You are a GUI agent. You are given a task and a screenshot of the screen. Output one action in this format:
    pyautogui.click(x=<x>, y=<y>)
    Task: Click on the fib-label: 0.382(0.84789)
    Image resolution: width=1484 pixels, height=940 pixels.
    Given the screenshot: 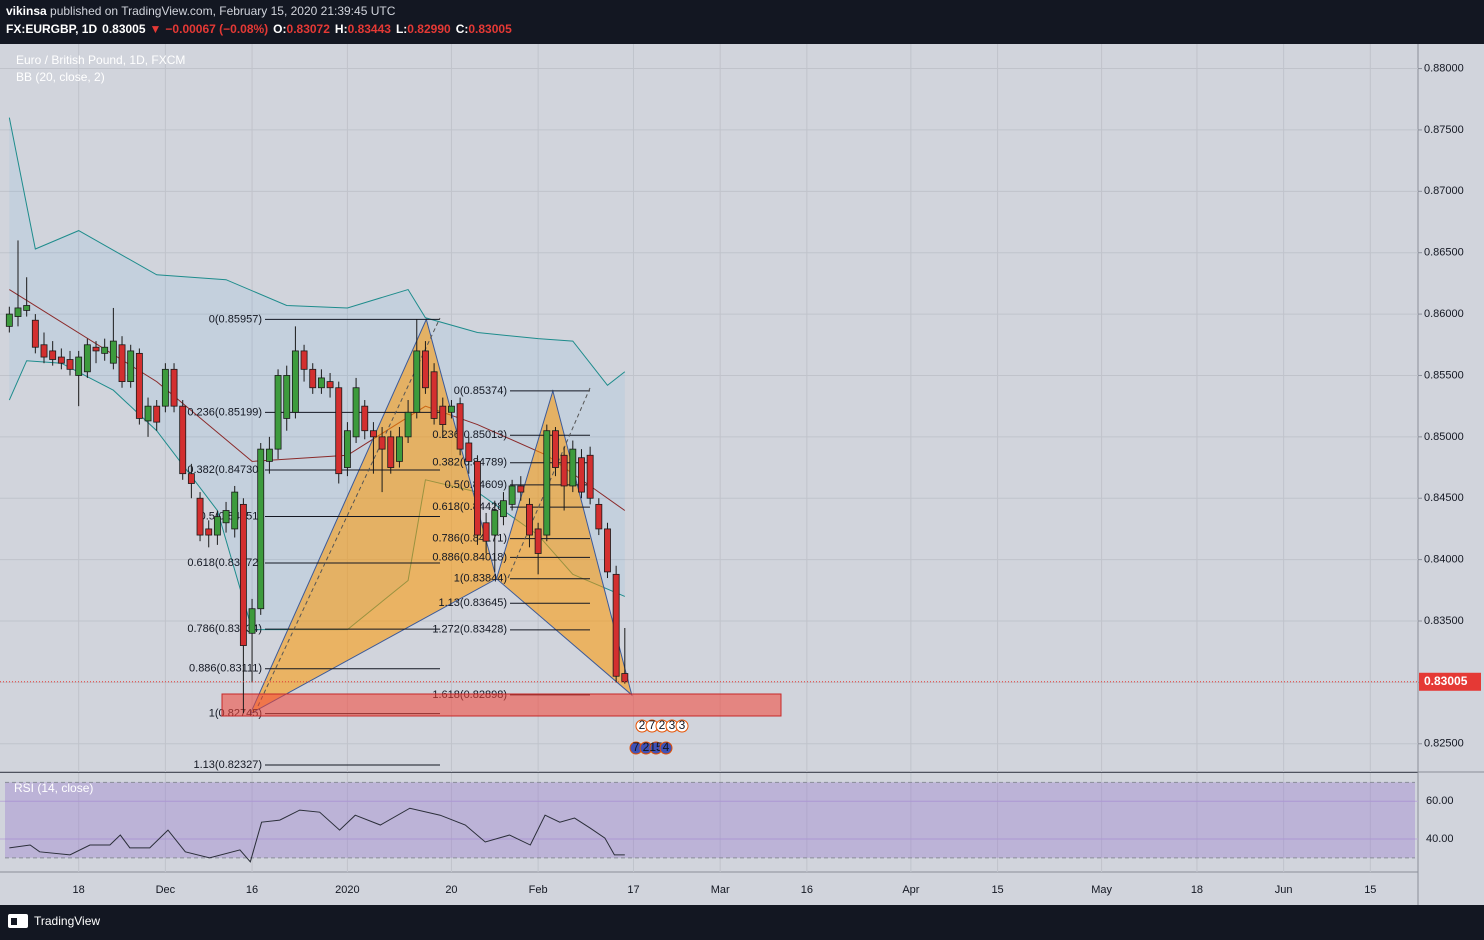 What is the action you would take?
    pyautogui.click(x=469, y=463)
    